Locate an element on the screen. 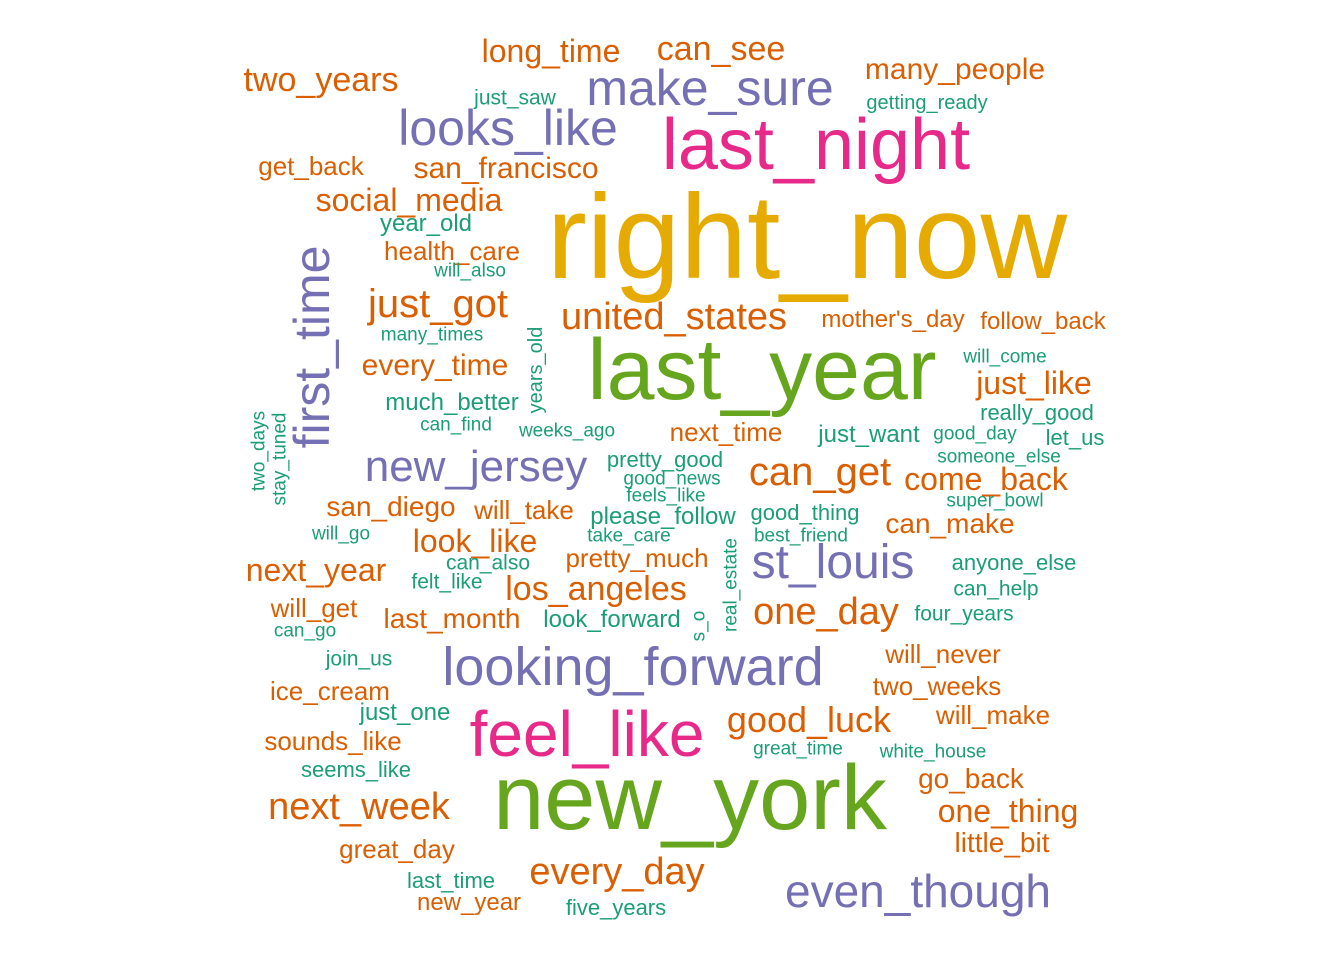 Image resolution: width=1344 pixels, height=960 pixels. word-will-get: will_get is located at coordinates (314, 608).